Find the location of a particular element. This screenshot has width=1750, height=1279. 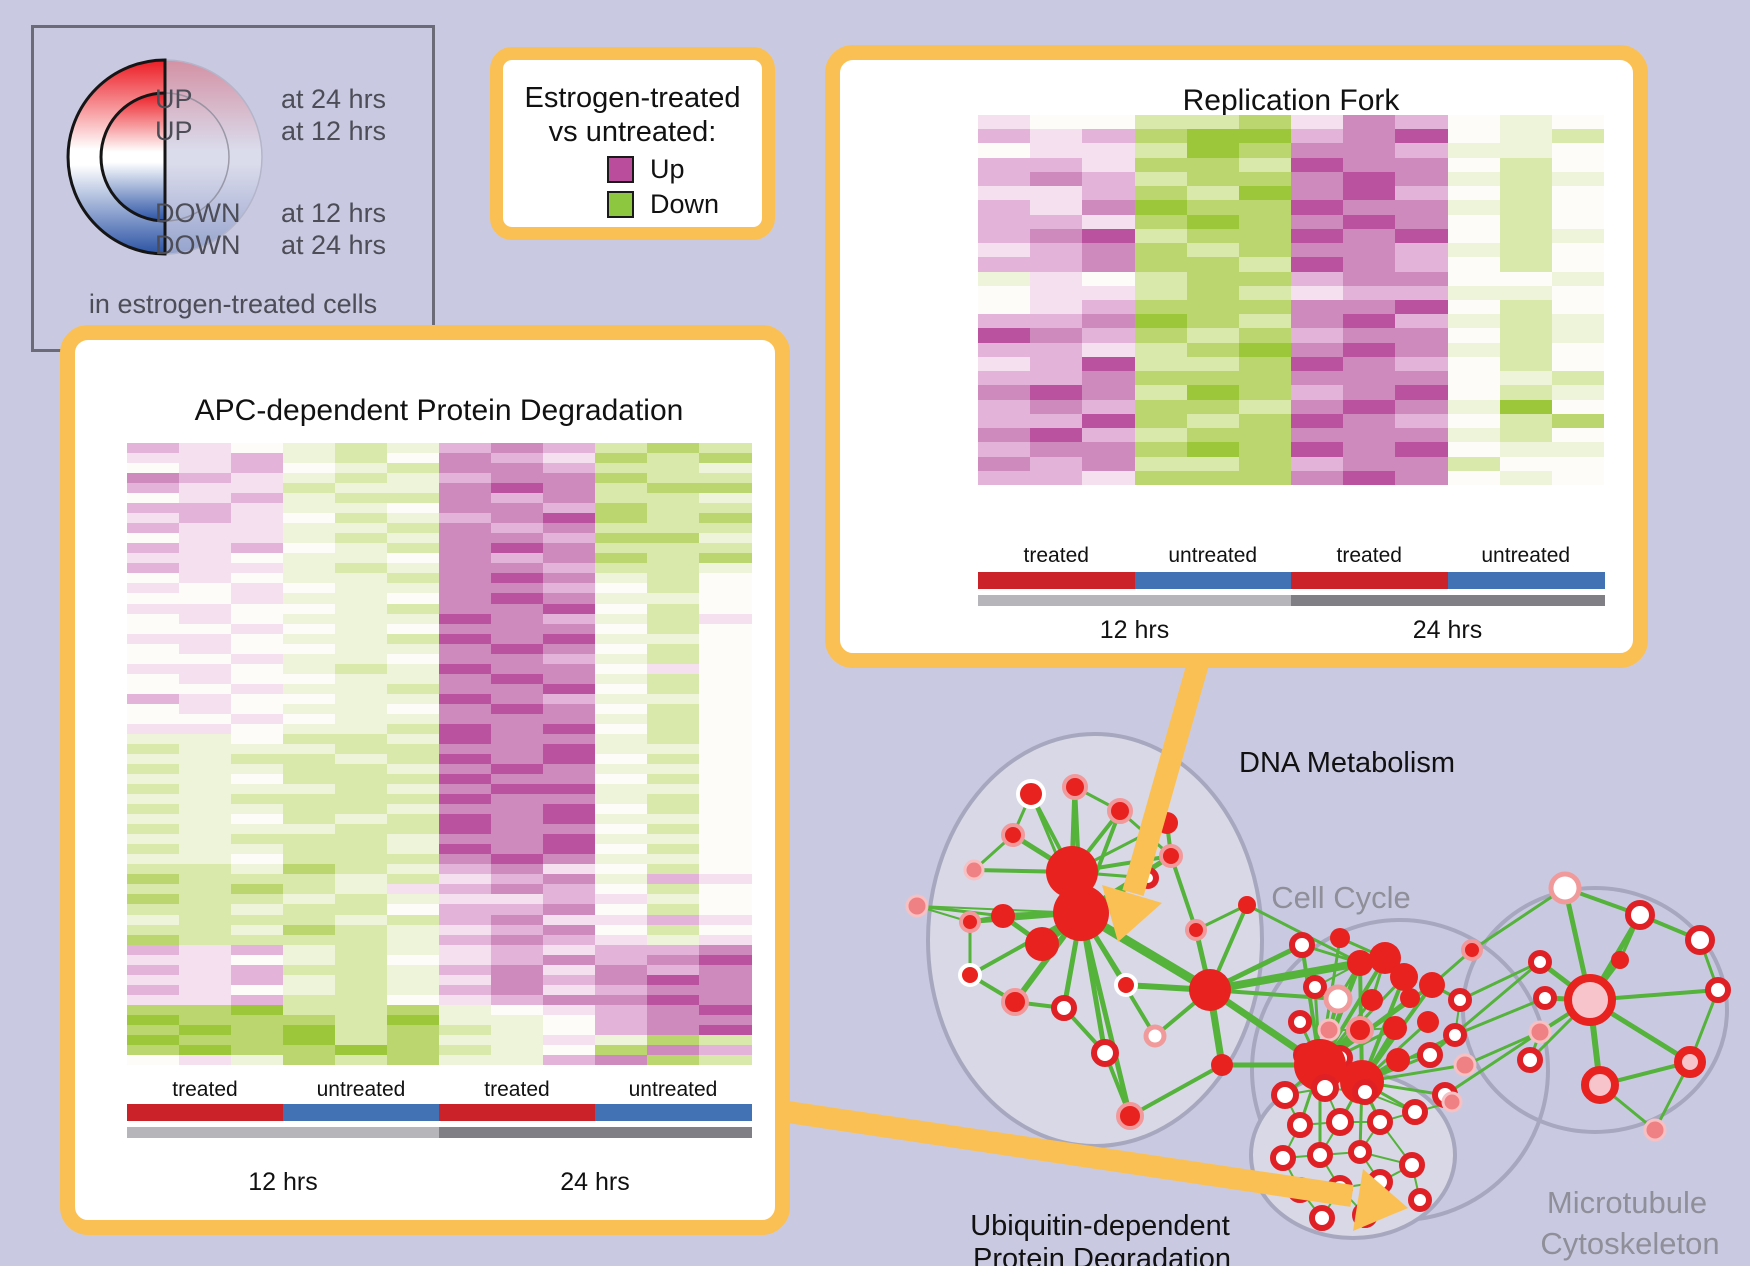

ring-row-down-24-dir: DOWN is located at coordinates (198, 245).